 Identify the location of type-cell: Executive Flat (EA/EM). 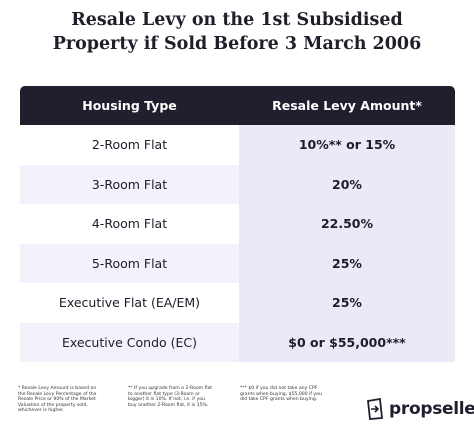
(129, 303).